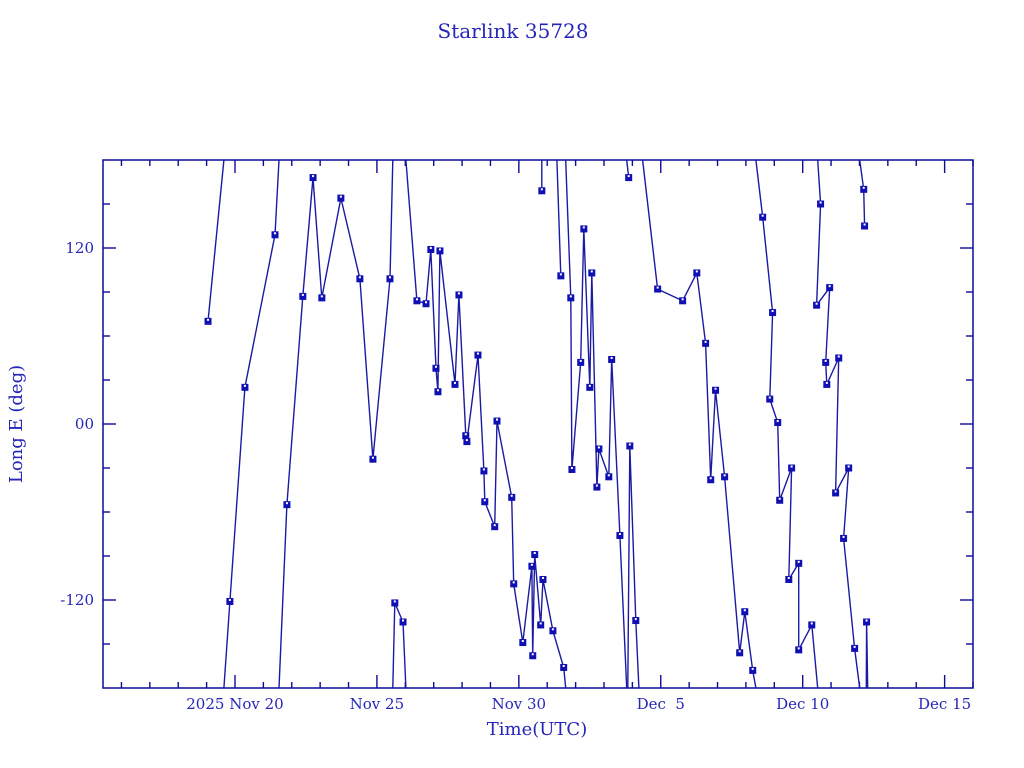 This screenshot has height=768, width=1024. Describe the element at coordinates (944, 704) in the screenshot. I see `x-tick-label: Dec 15` at that location.